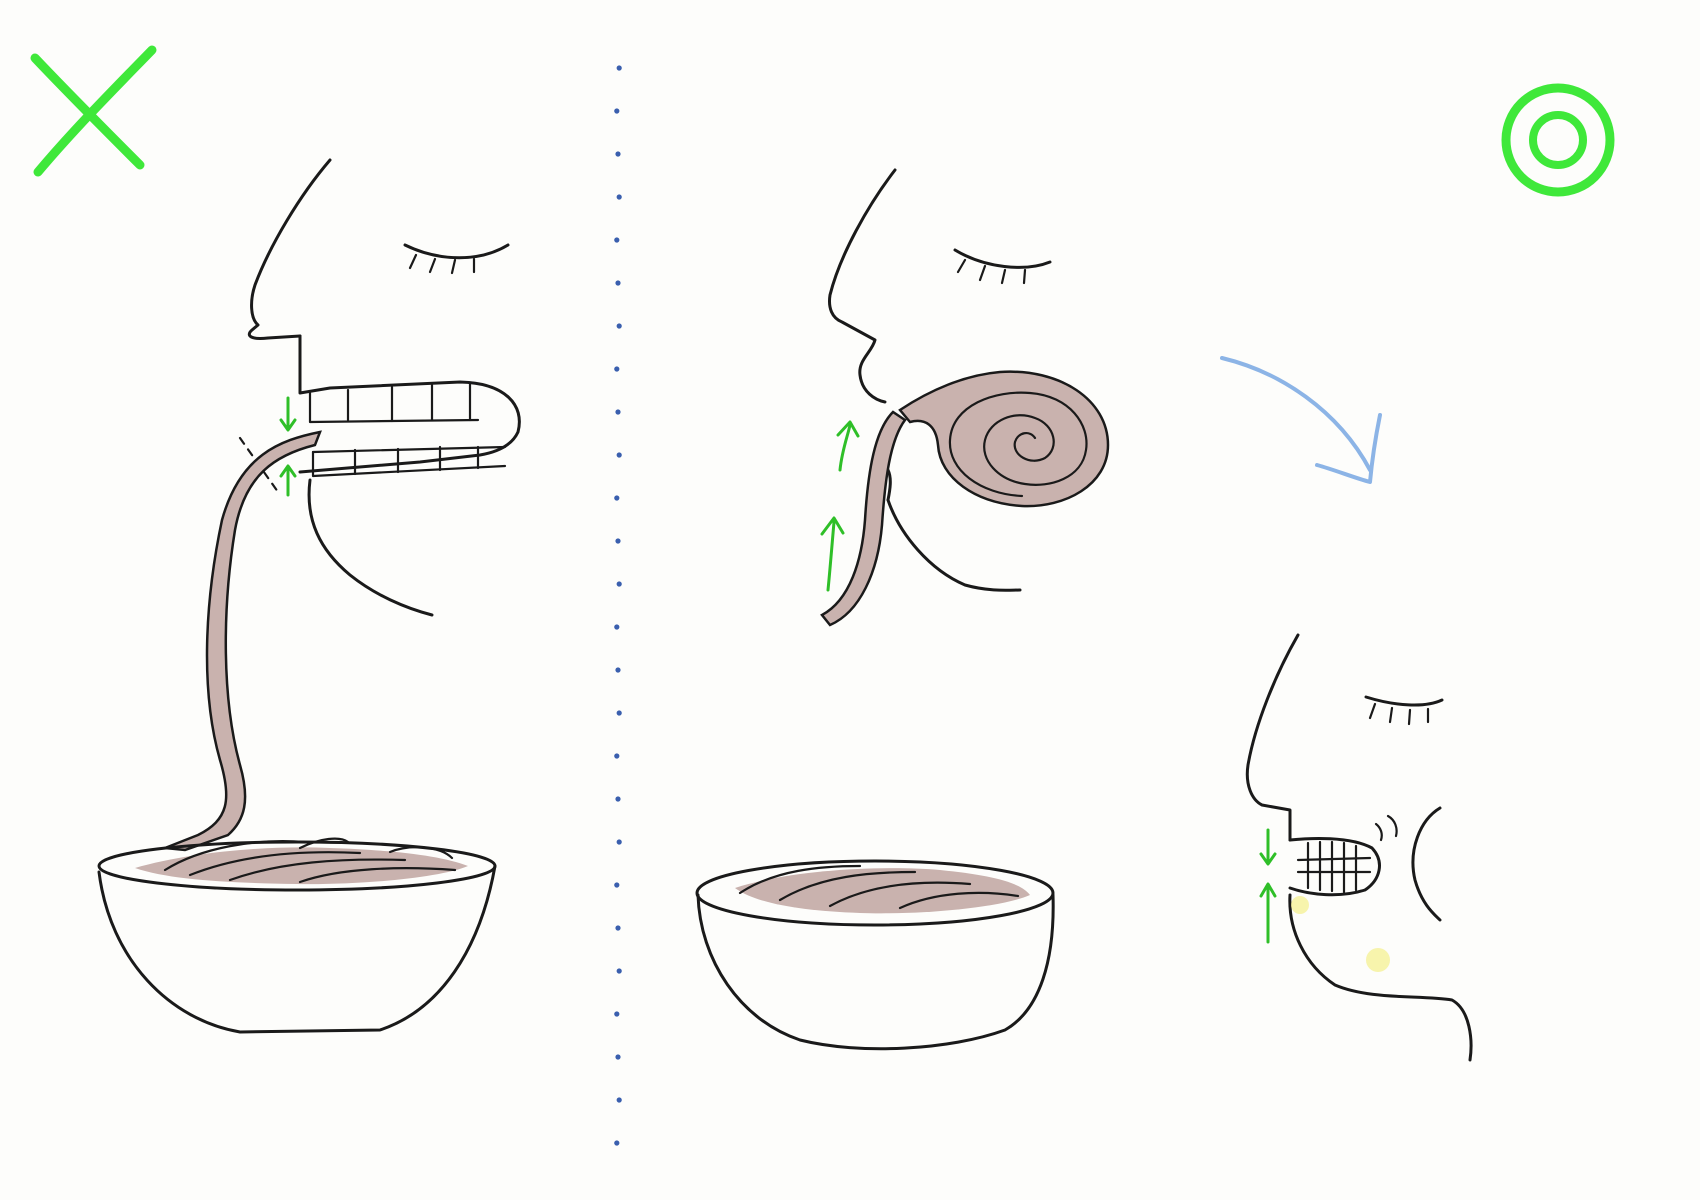  I want to click on wrong-cross-mark-icon, so click(93, 111).